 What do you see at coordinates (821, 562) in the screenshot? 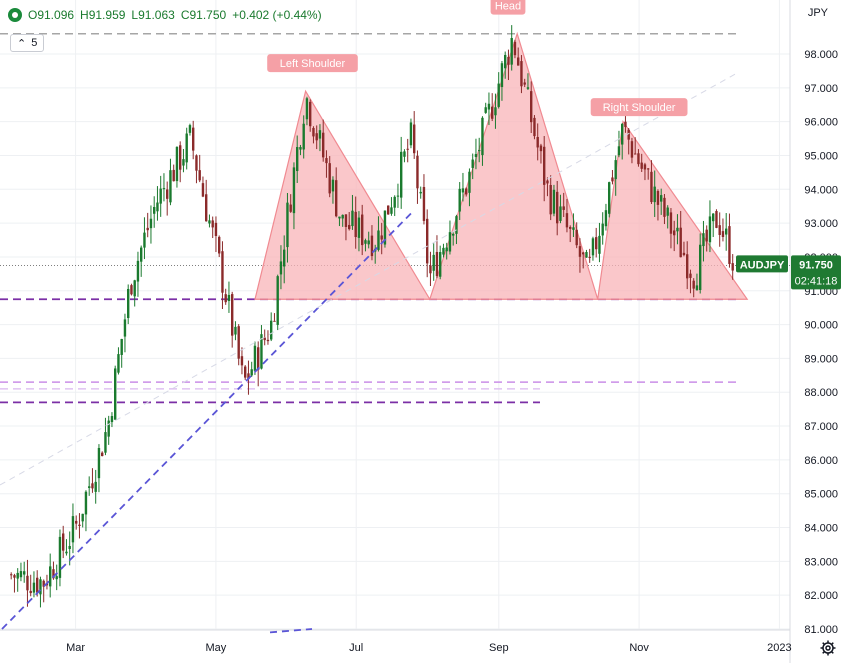
I see `price-tick-label: 83.000` at bounding box center [821, 562].